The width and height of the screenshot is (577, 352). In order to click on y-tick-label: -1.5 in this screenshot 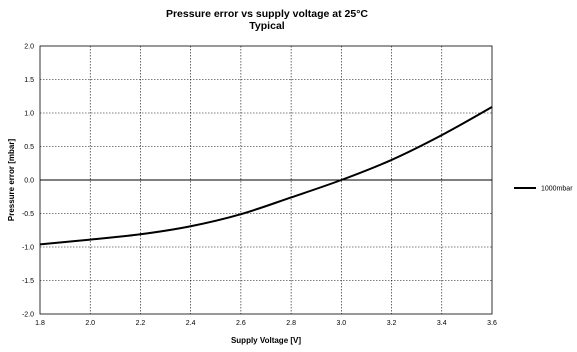, I will do `click(28, 281)`.